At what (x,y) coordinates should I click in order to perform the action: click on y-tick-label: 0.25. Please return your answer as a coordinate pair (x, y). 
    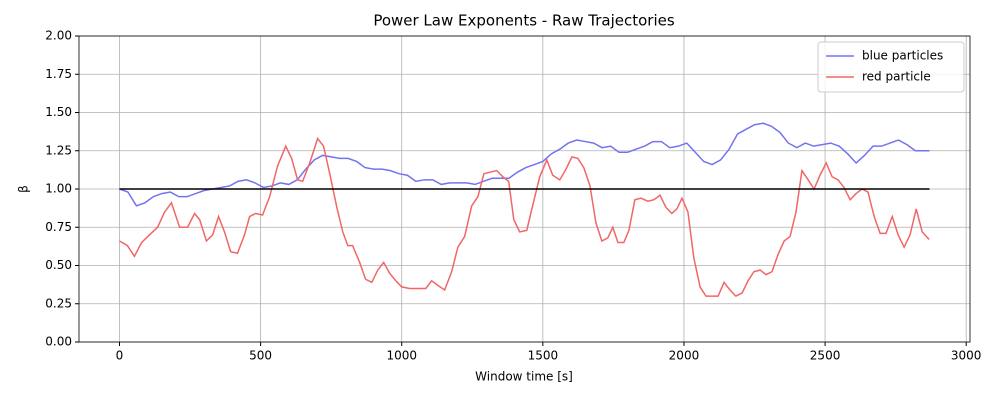
    Looking at the image, I should click on (58, 303).